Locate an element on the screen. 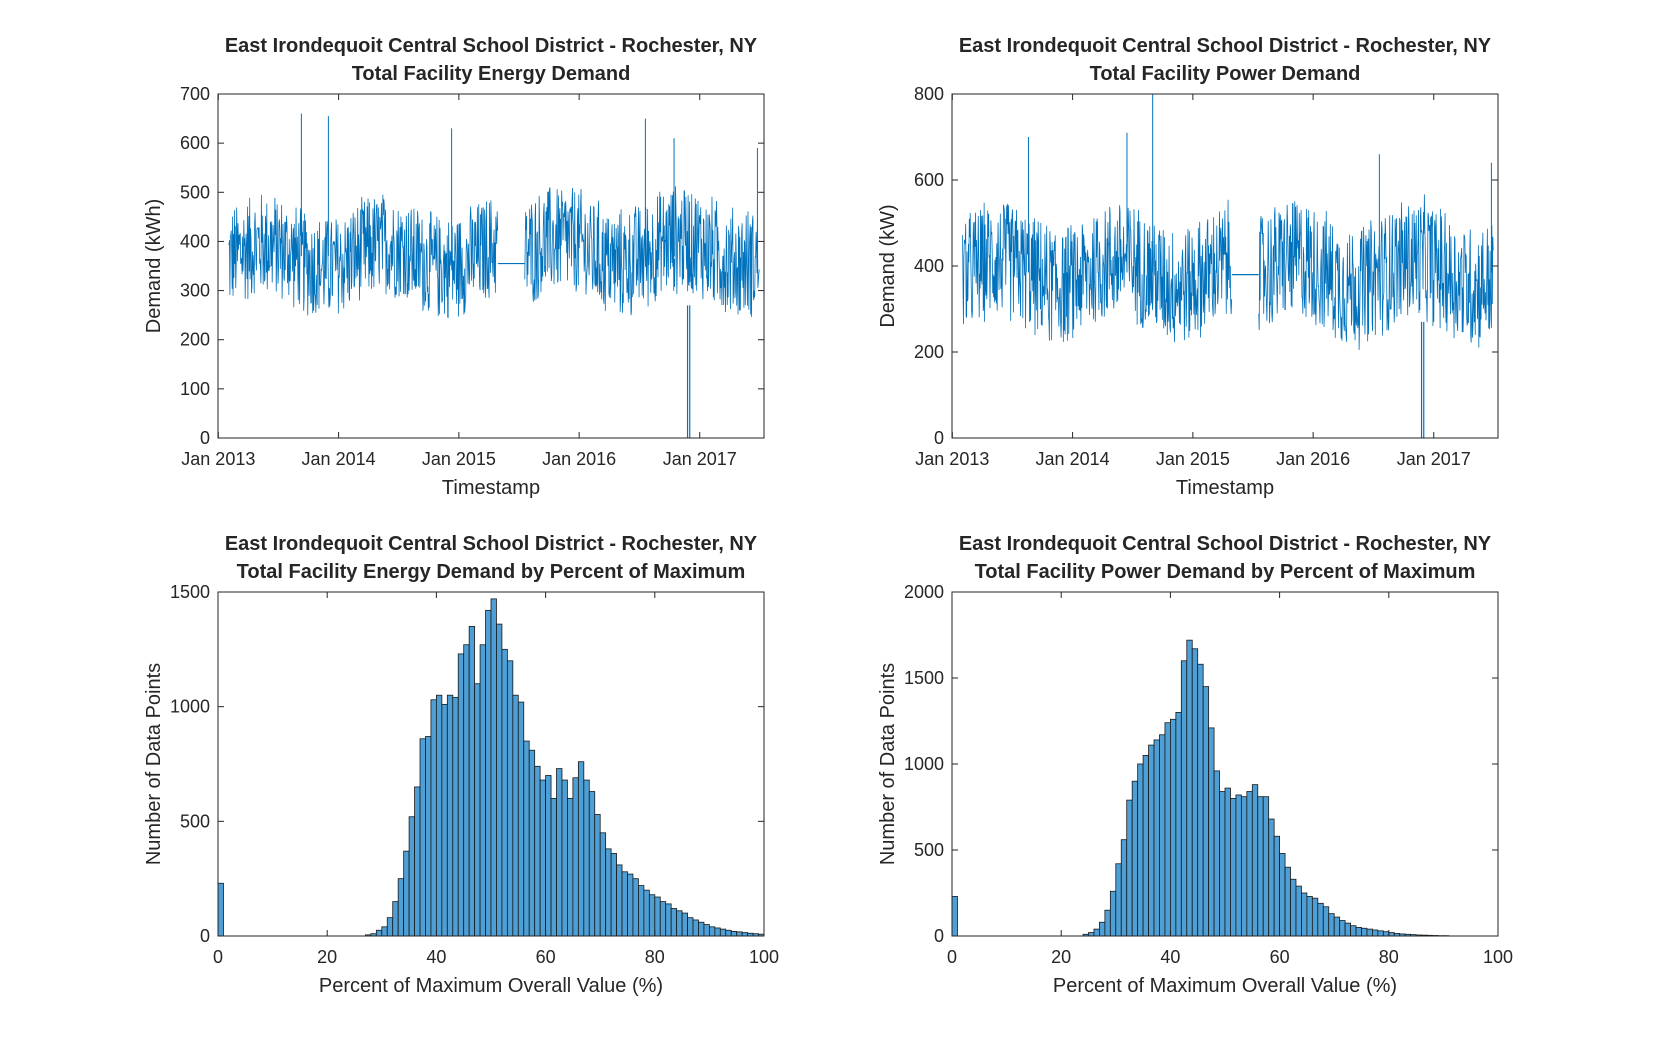 This screenshot has width=1656, height=1044. x-axis-label: Timestamp is located at coordinates (1225, 488).